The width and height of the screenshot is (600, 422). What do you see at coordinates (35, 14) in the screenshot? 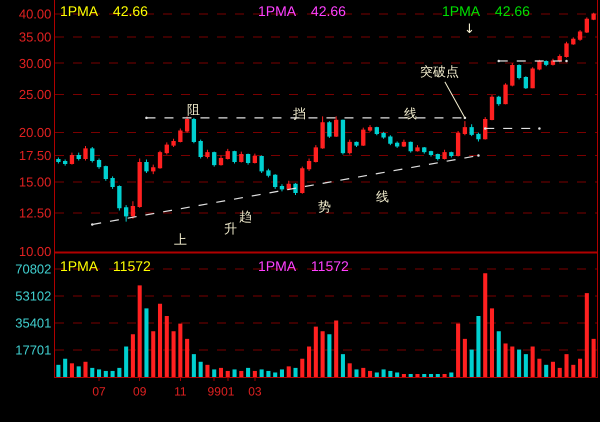
I see `y-tick-label: 40.00` at bounding box center [35, 14].